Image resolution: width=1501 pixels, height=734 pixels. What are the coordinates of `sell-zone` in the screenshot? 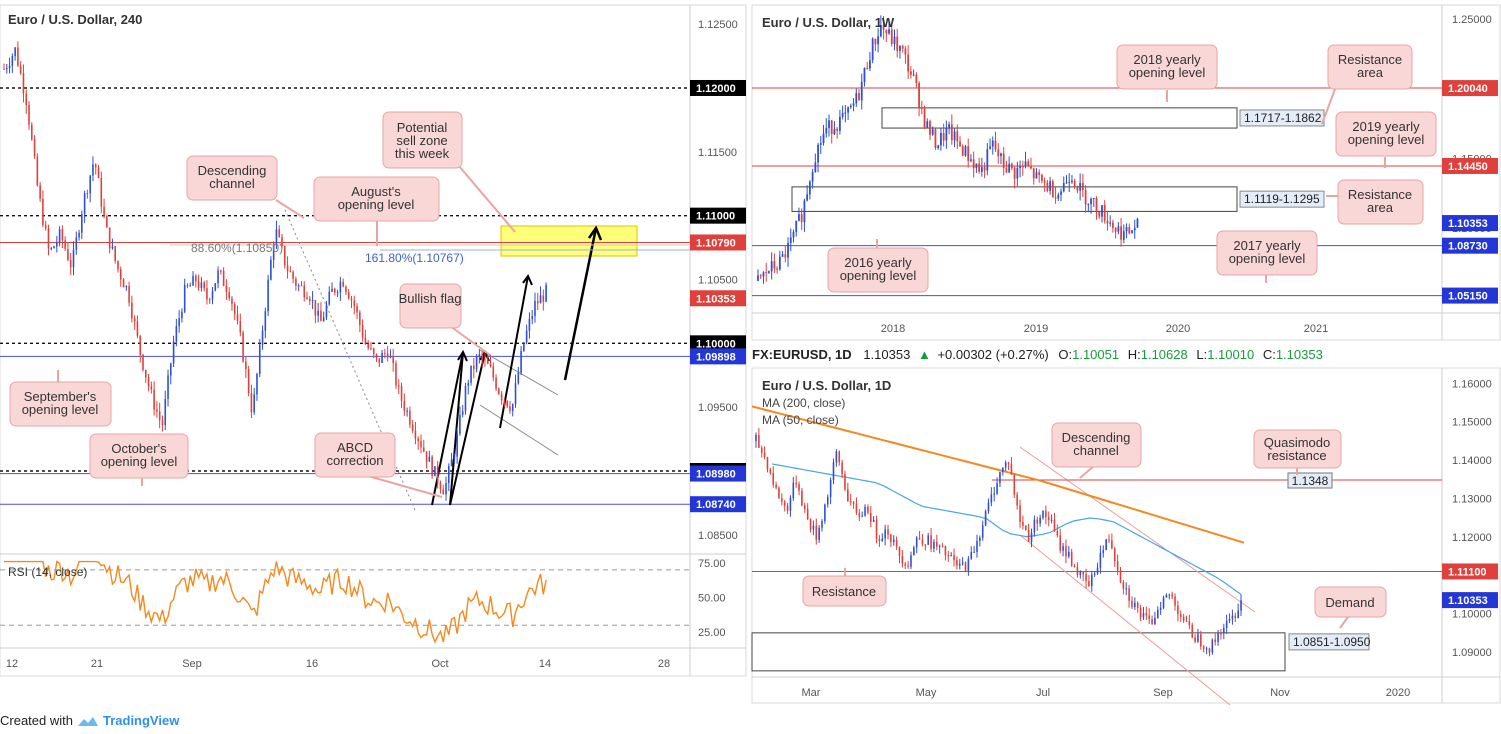 It's located at (569, 241).